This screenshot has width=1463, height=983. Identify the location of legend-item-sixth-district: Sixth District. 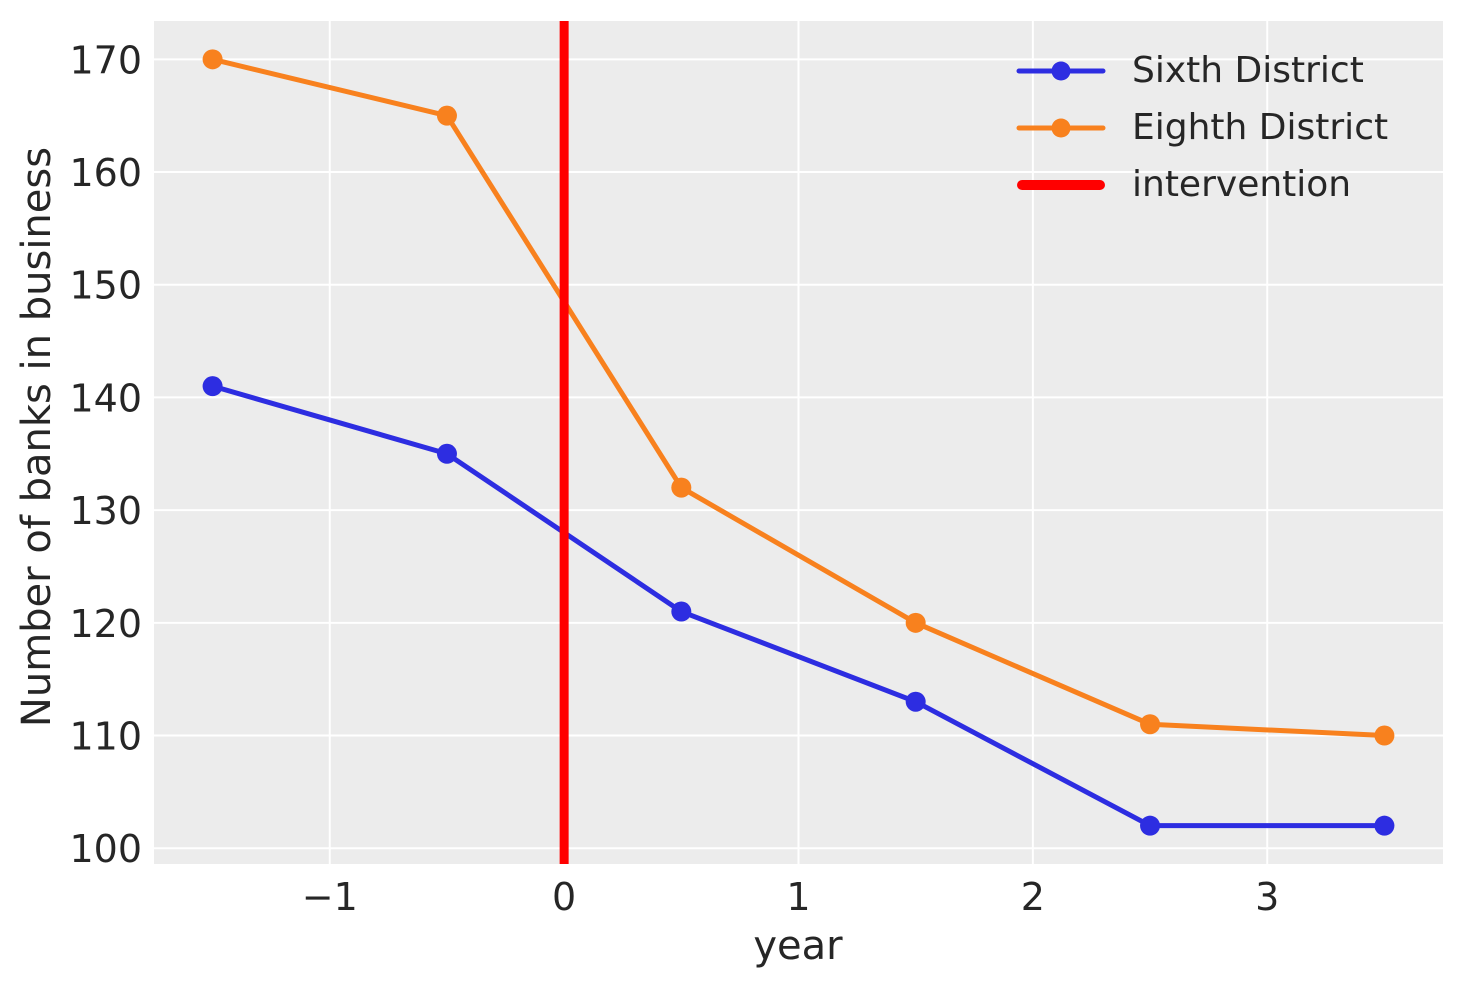
(1202, 70).